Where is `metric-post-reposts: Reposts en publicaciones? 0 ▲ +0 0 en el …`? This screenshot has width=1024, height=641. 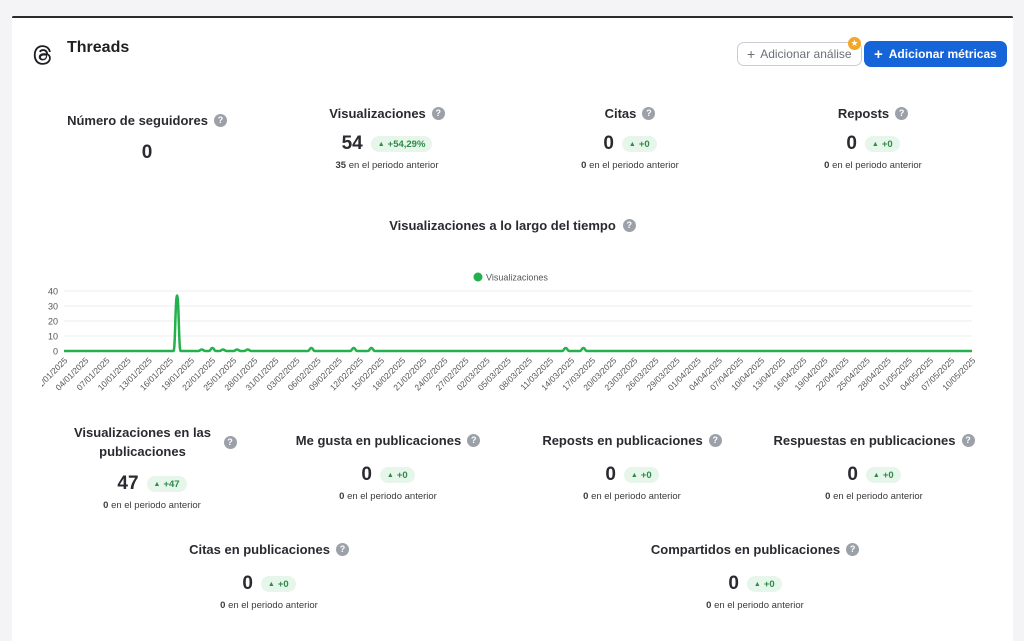 metric-post-reposts: Reposts en publicaciones? 0 ▲ +0 0 en el … is located at coordinates (632, 467).